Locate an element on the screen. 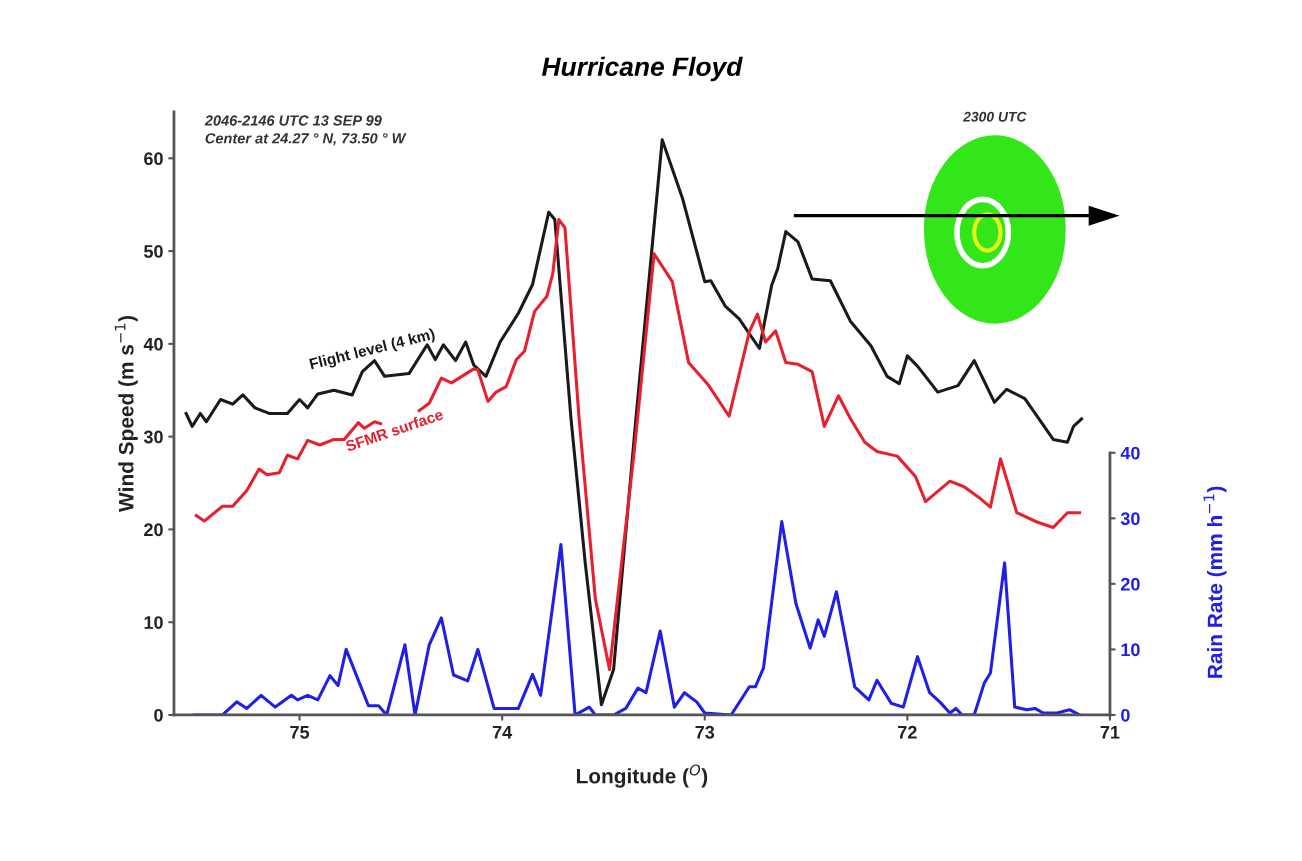  x-tick-label: 75 is located at coordinates (300, 732).